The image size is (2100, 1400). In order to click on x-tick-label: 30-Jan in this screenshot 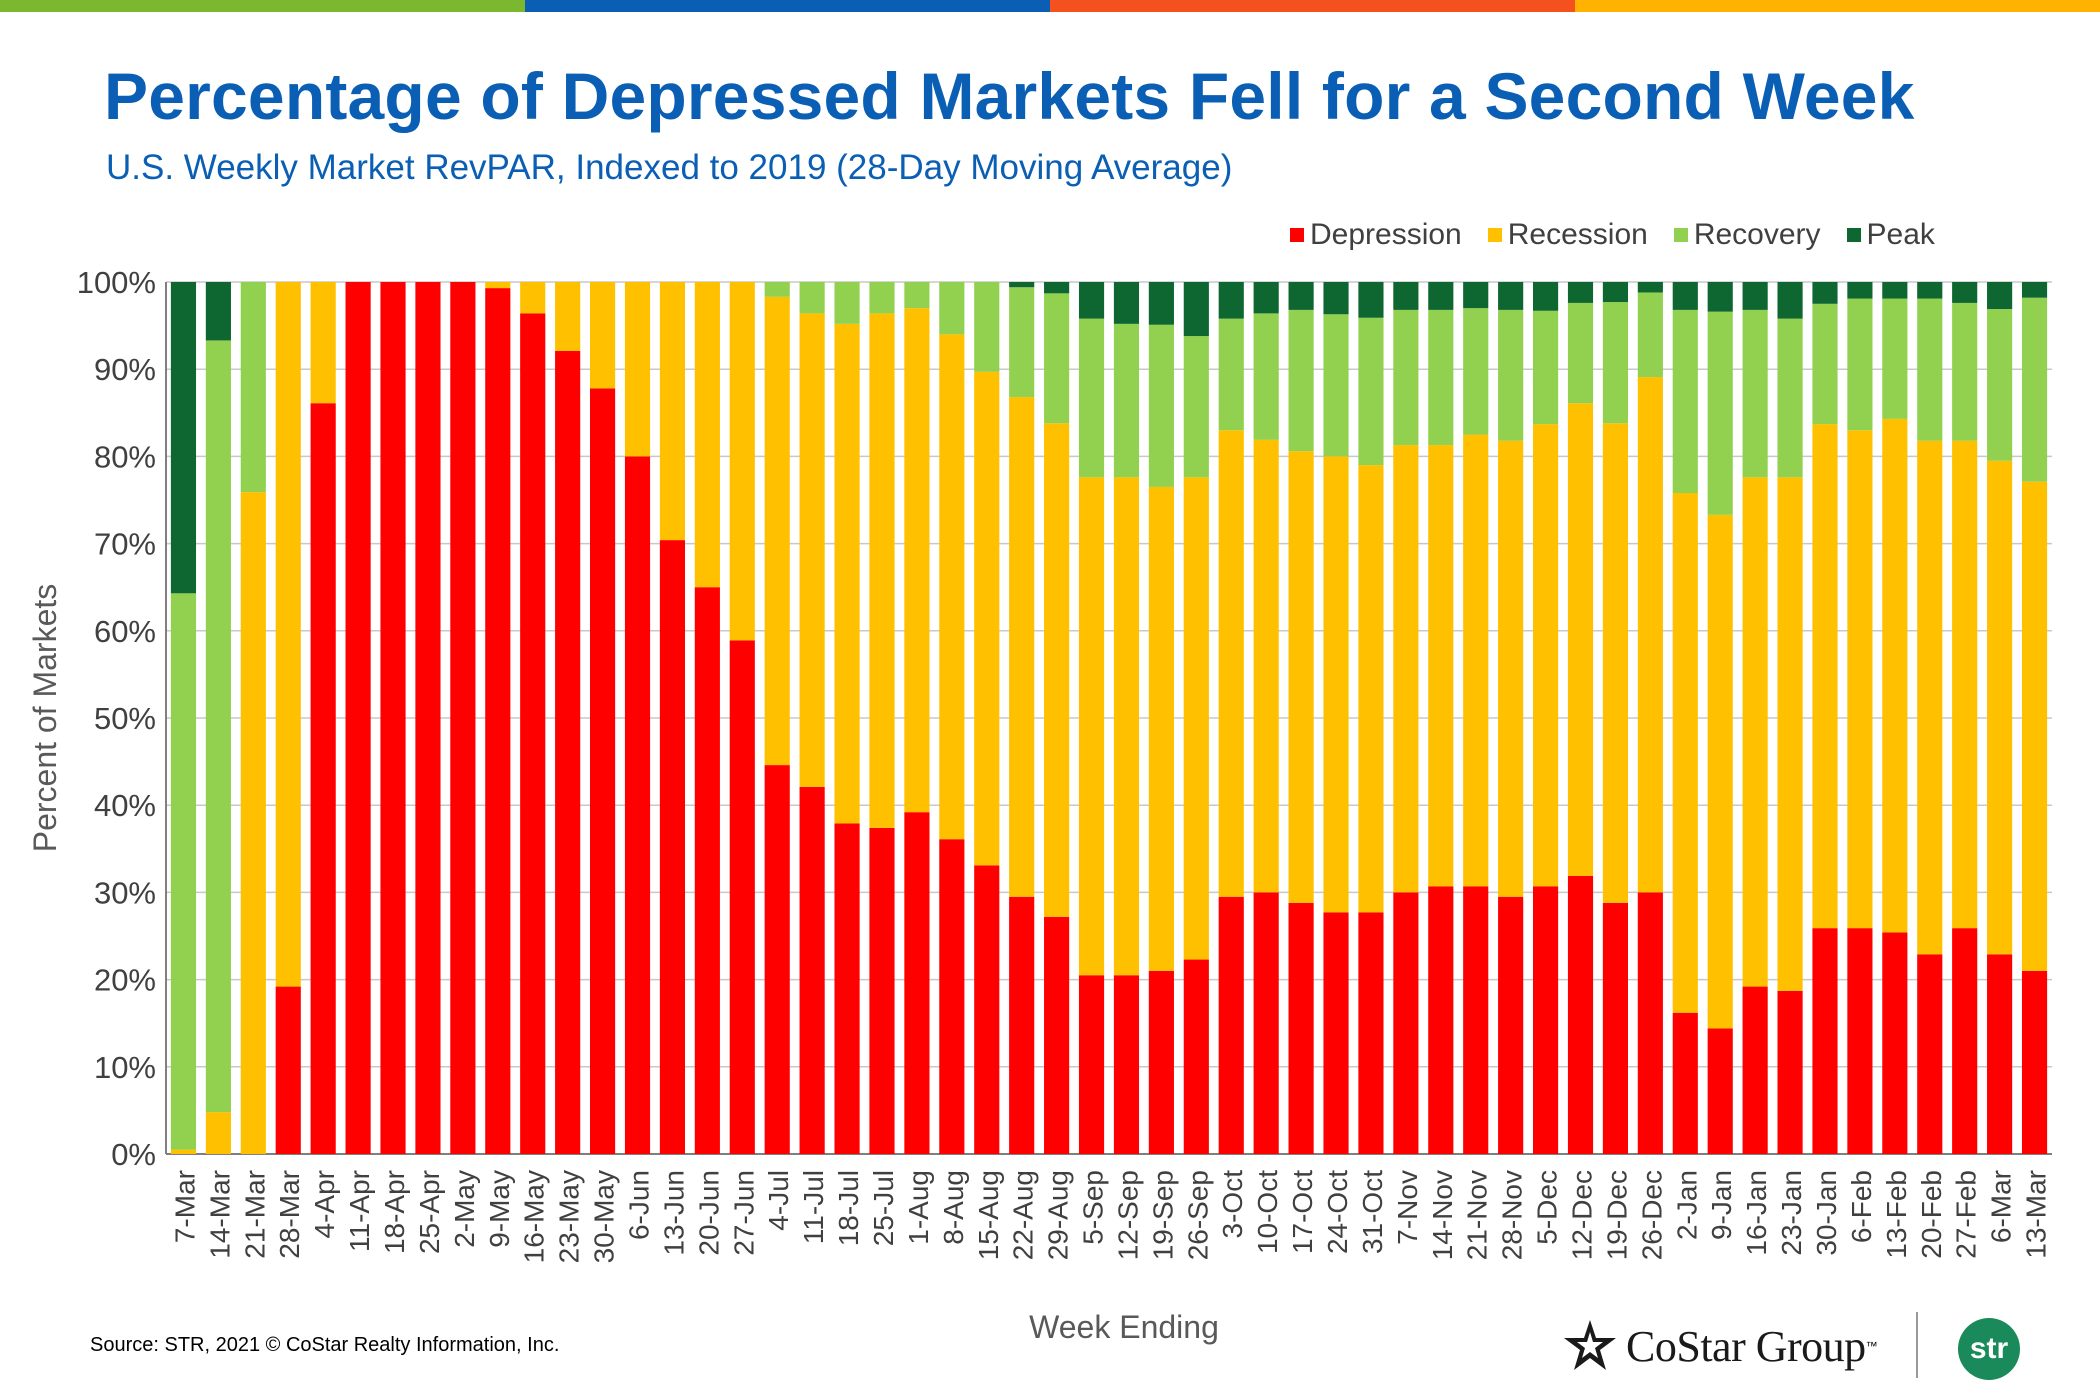, I will do `click(1826, 1213)`.